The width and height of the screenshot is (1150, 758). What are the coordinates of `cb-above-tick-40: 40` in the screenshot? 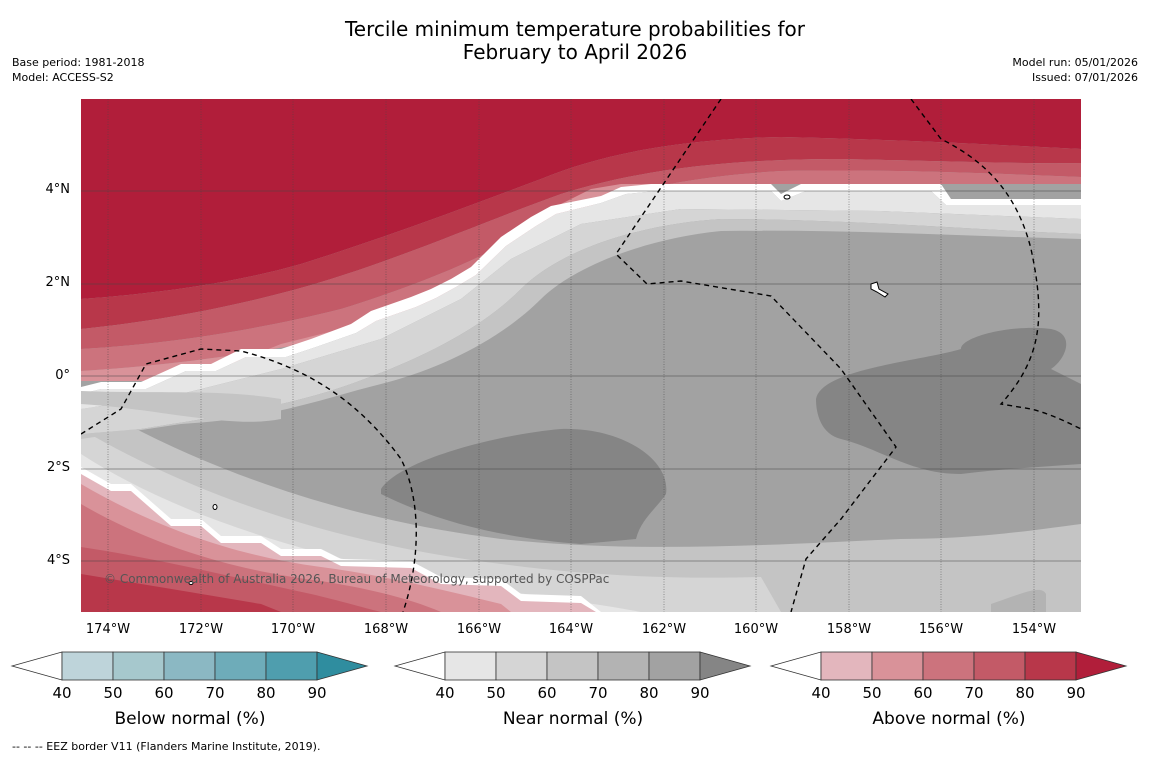 It's located at (821, 693).